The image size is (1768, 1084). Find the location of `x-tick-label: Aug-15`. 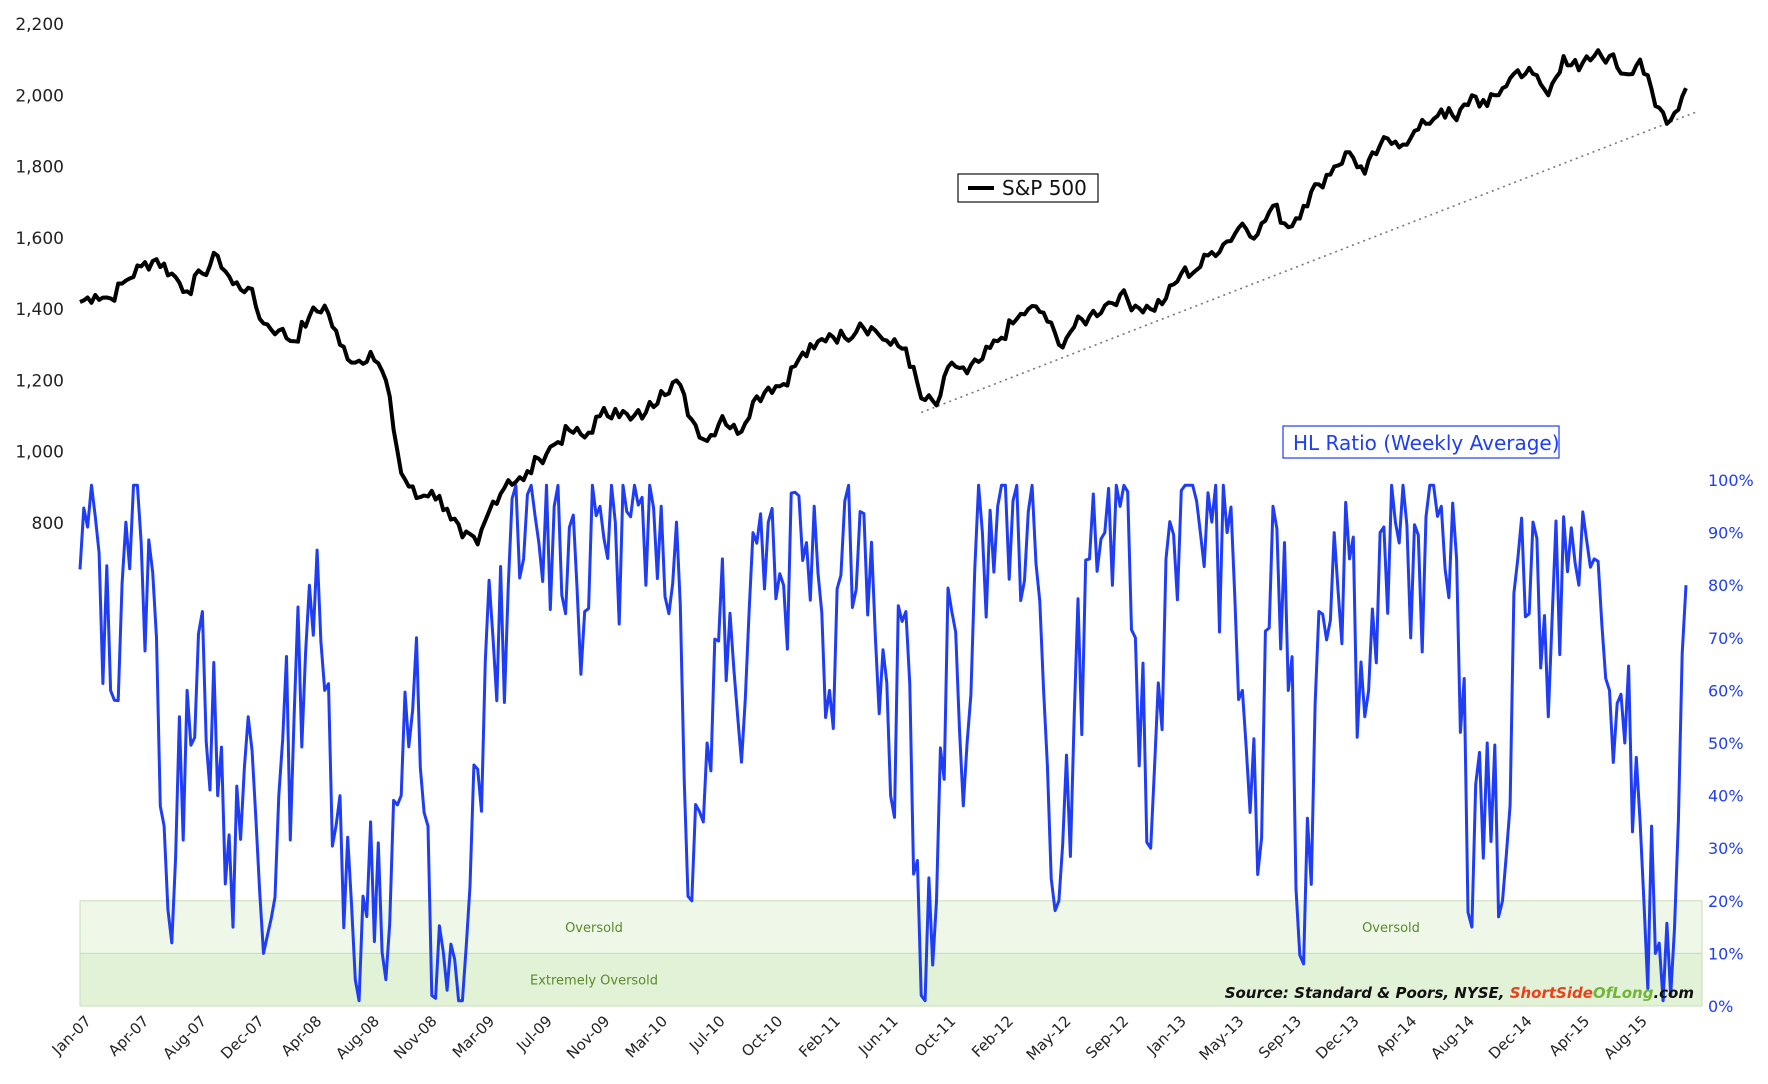

x-tick-label: Aug-15 is located at coordinates (1625, 1037).